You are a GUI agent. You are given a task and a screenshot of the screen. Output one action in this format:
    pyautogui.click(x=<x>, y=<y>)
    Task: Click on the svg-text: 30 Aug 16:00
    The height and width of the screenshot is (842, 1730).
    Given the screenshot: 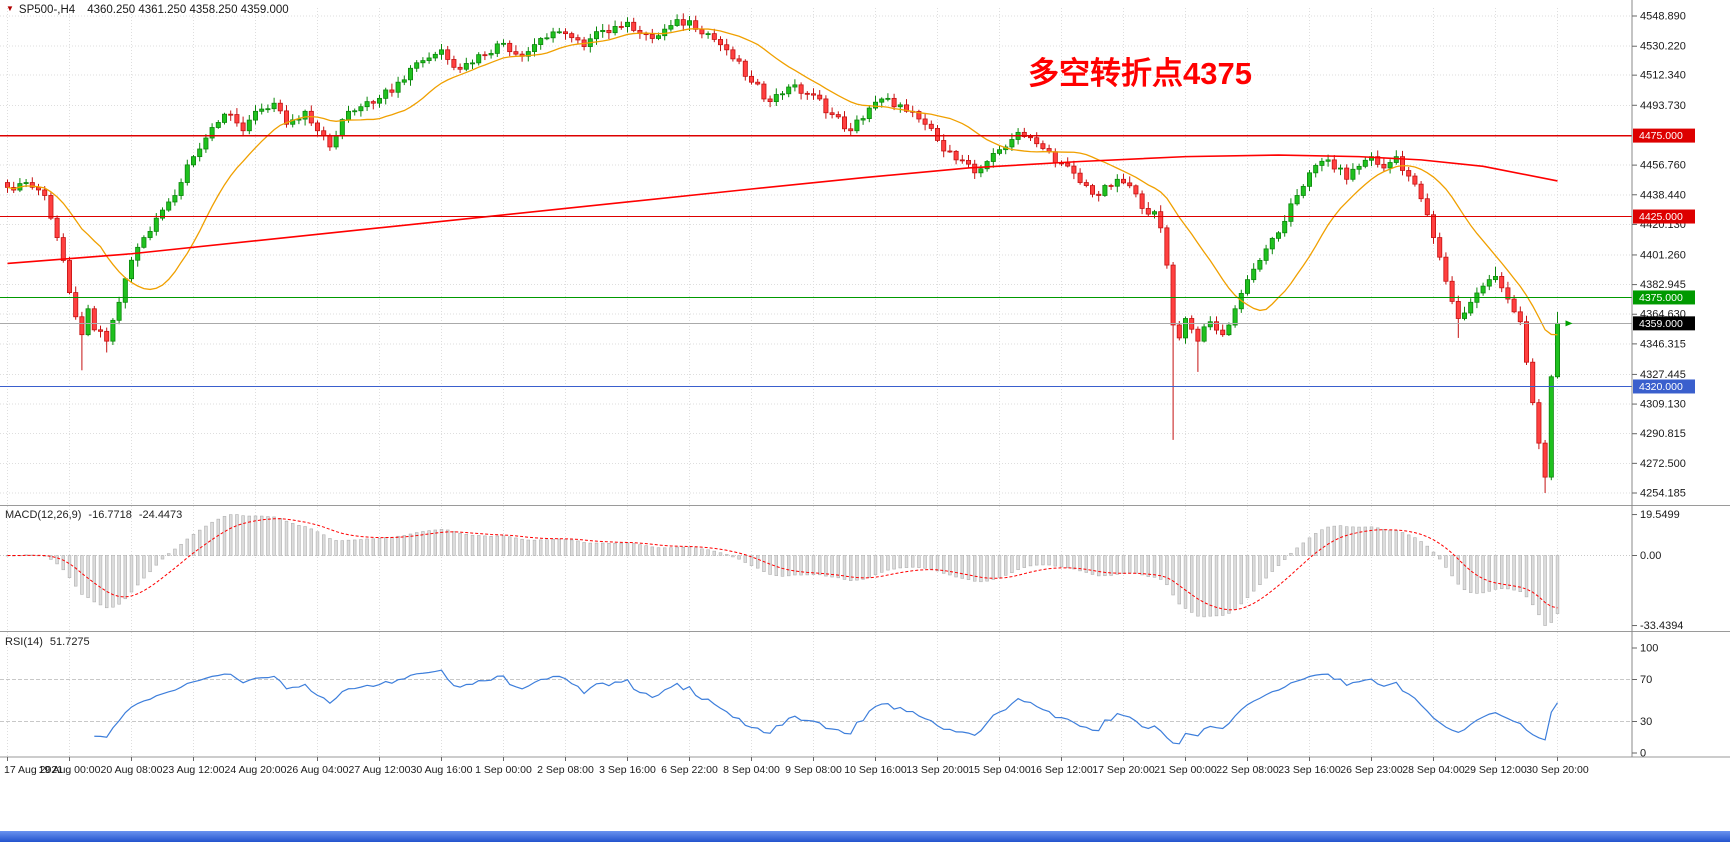 What is the action you would take?
    pyautogui.click(x=442, y=770)
    